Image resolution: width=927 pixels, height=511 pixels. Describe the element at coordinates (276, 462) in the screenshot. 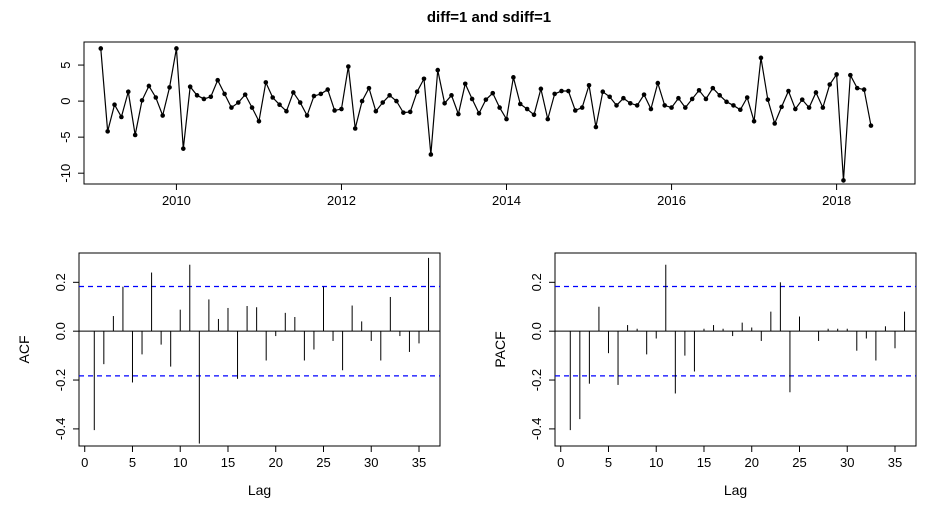

I see `acf-x-tick-label: 20` at that location.